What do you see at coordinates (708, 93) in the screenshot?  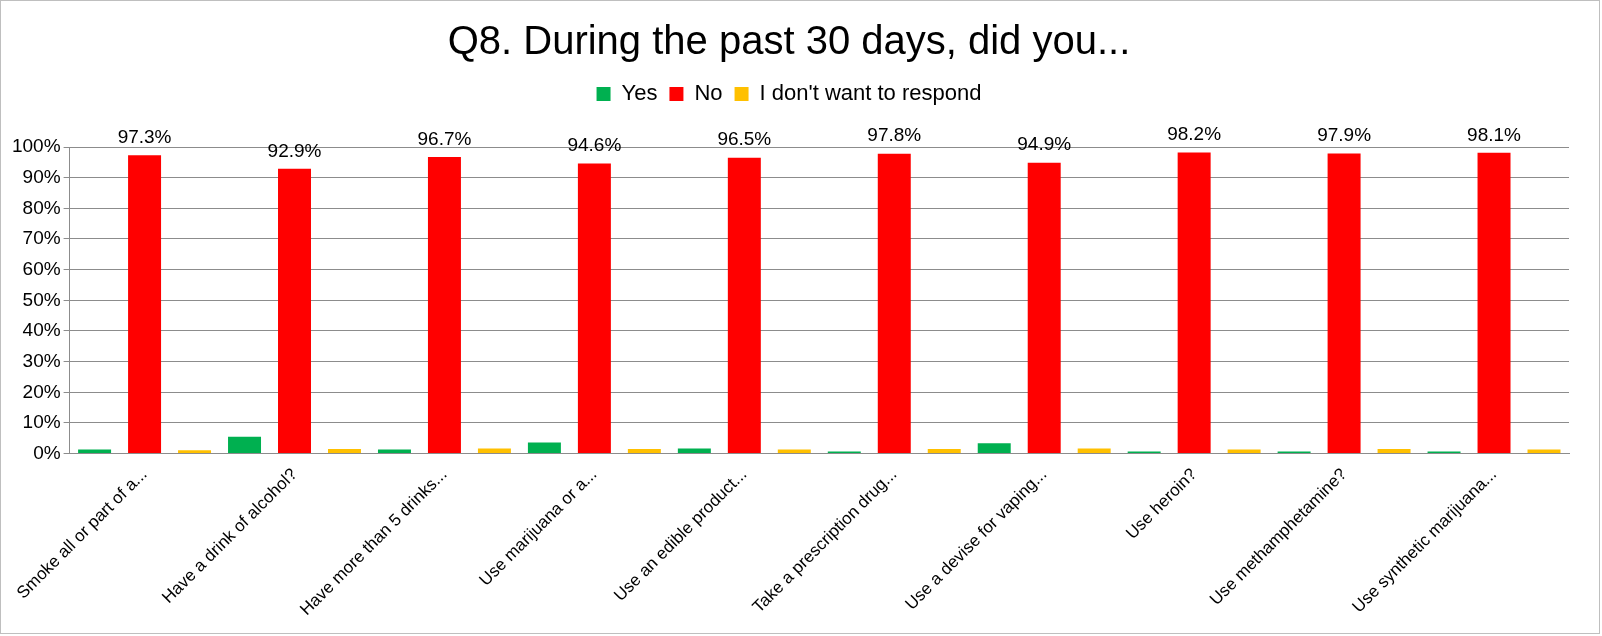 I see `legend-label: No` at bounding box center [708, 93].